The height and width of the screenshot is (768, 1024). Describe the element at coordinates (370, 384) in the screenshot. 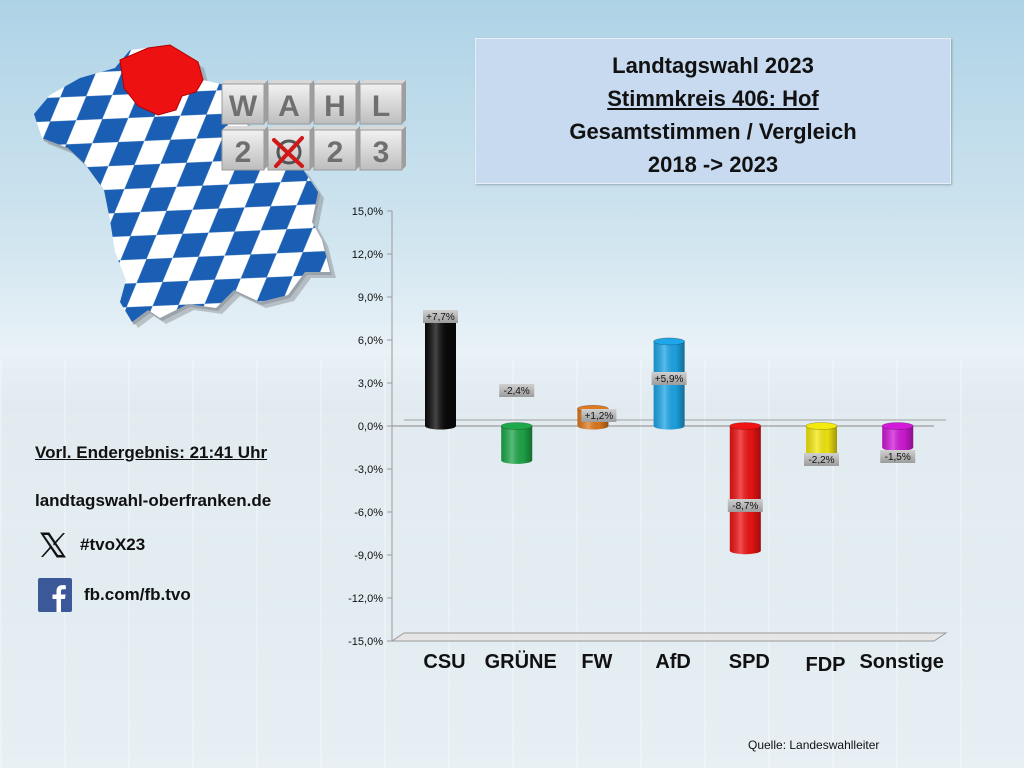

I see `y-tick-label: 3,0%` at that location.